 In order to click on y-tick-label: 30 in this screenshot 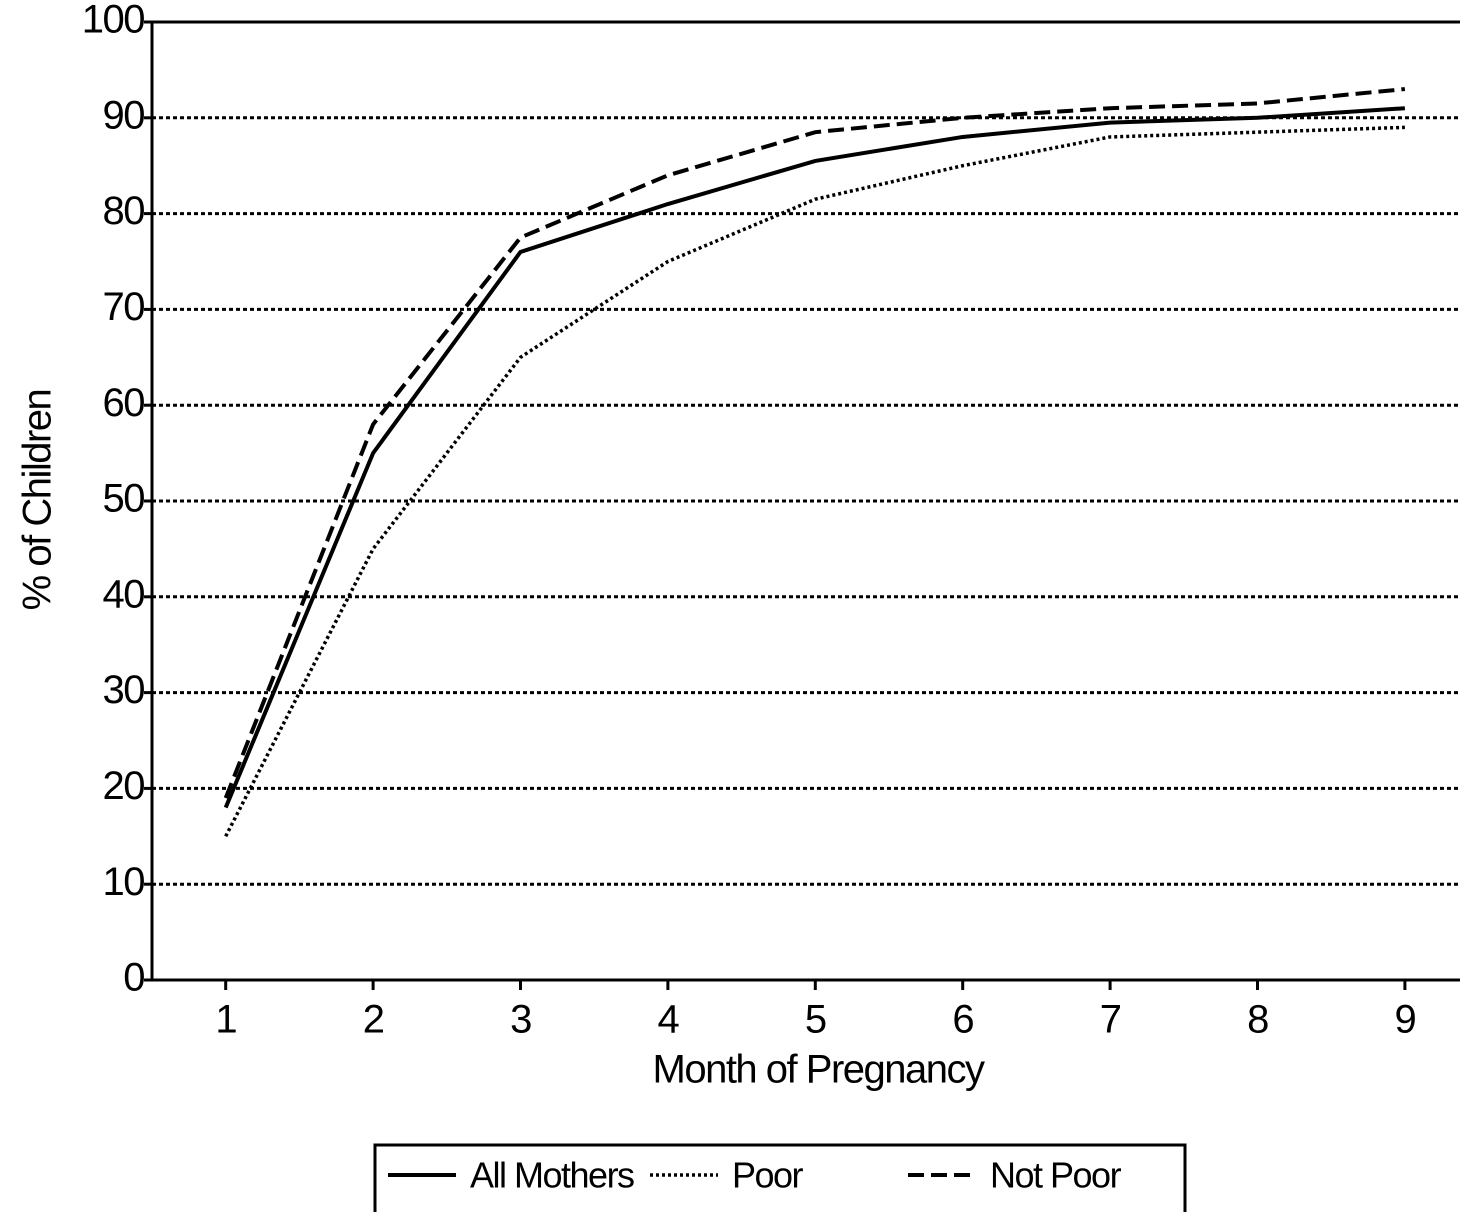, I will do `click(124, 690)`.